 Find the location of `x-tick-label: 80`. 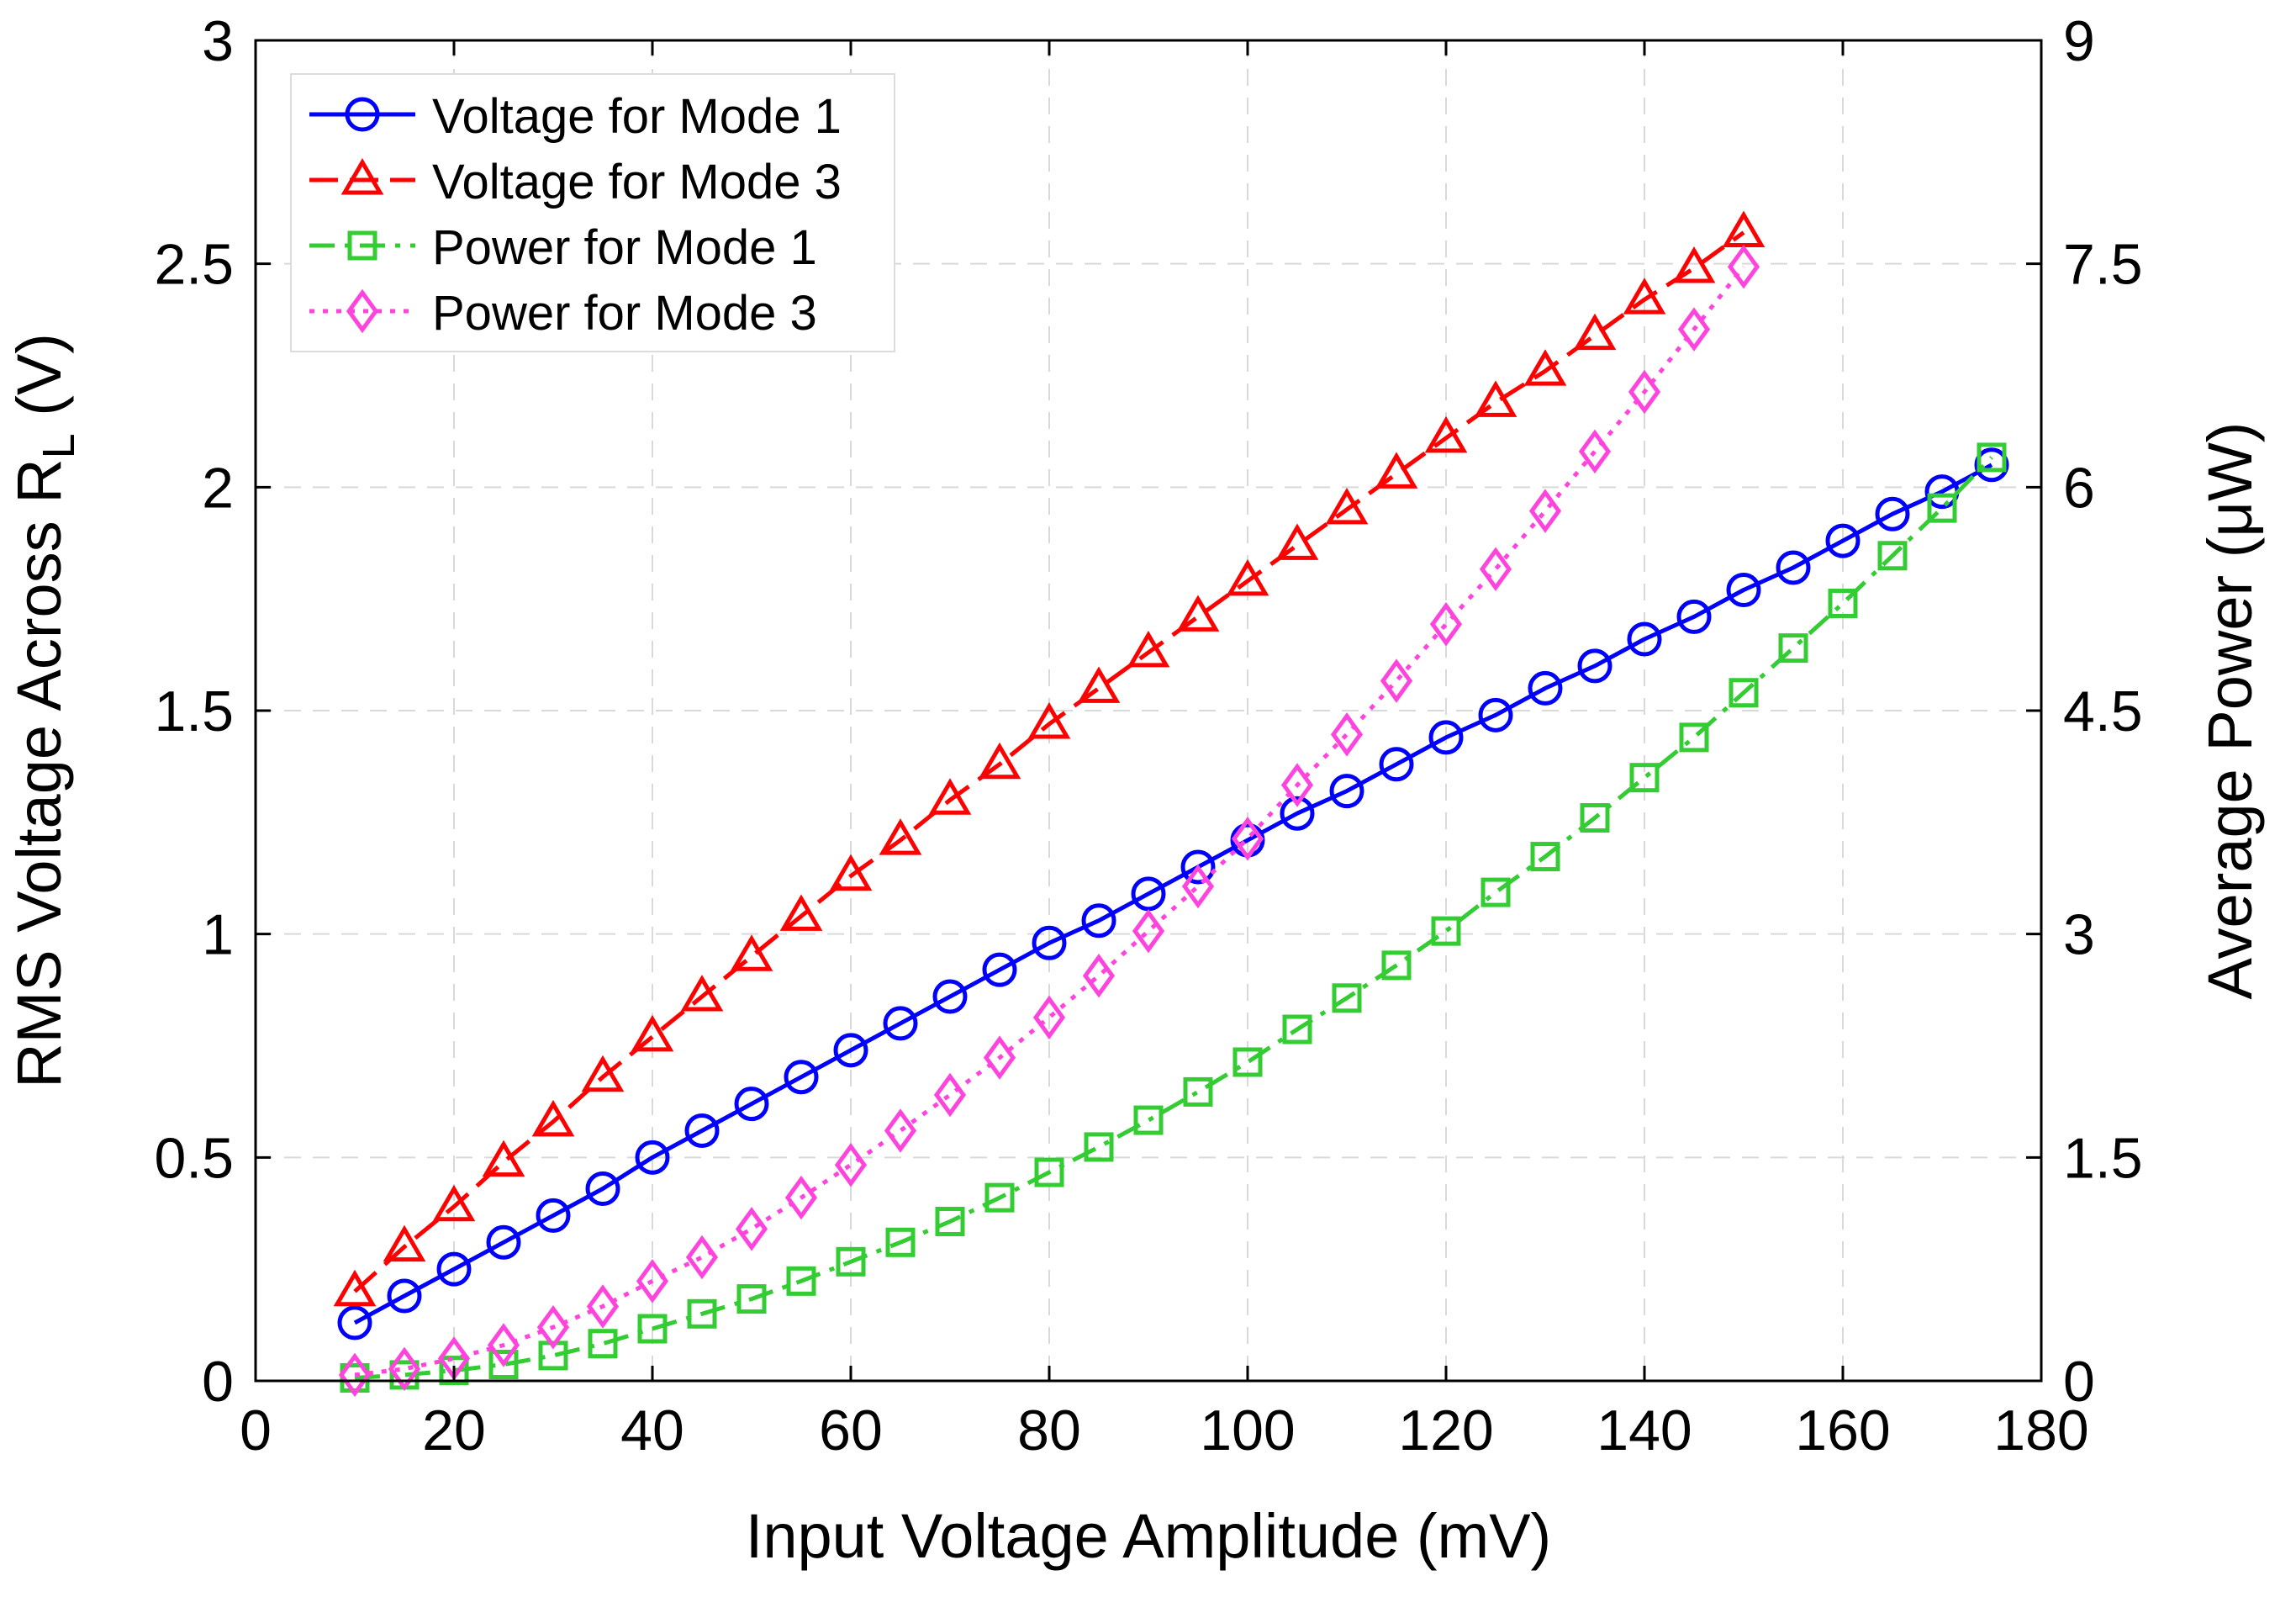

x-tick-label: 80 is located at coordinates (1049, 1431).